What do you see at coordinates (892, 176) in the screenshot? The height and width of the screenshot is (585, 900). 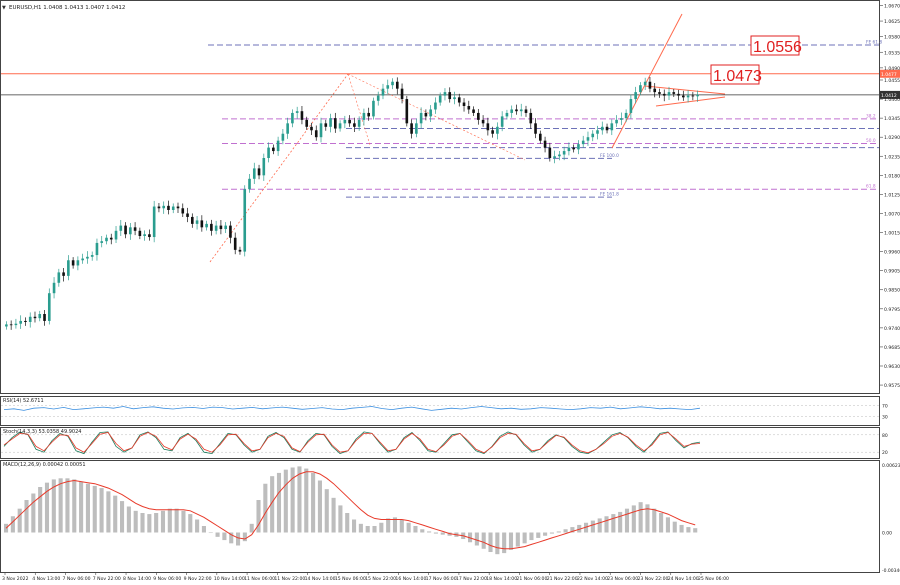 I see `price-tick-label: 1.0180` at bounding box center [892, 176].